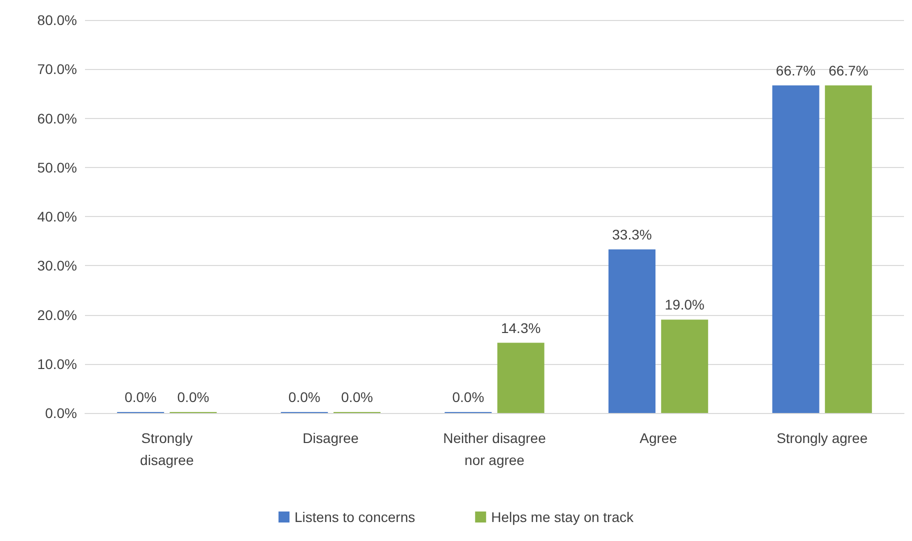 The width and height of the screenshot is (912, 541). What do you see at coordinates (57, 167) in the screenshot?
I see `y-tick-label: 50.0%` at bounding box center [57, 167].